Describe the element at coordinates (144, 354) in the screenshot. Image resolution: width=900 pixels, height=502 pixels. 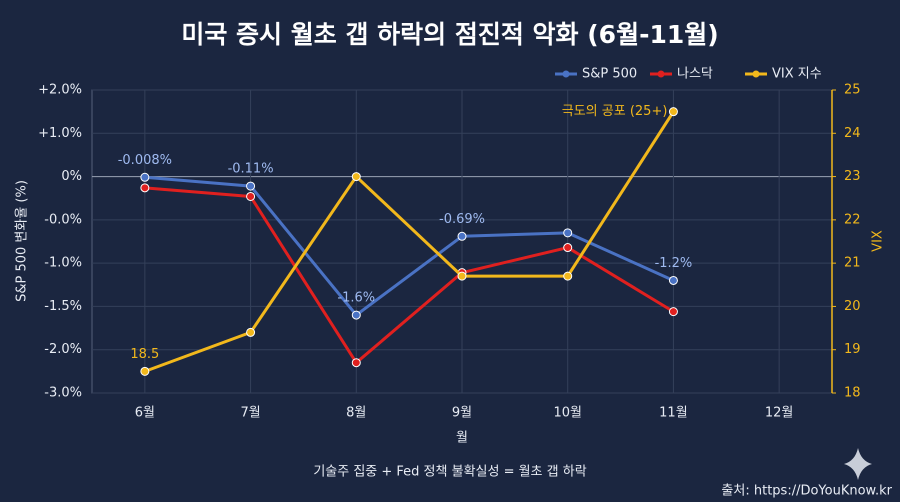
I see `data-label: 18.5` at that location.